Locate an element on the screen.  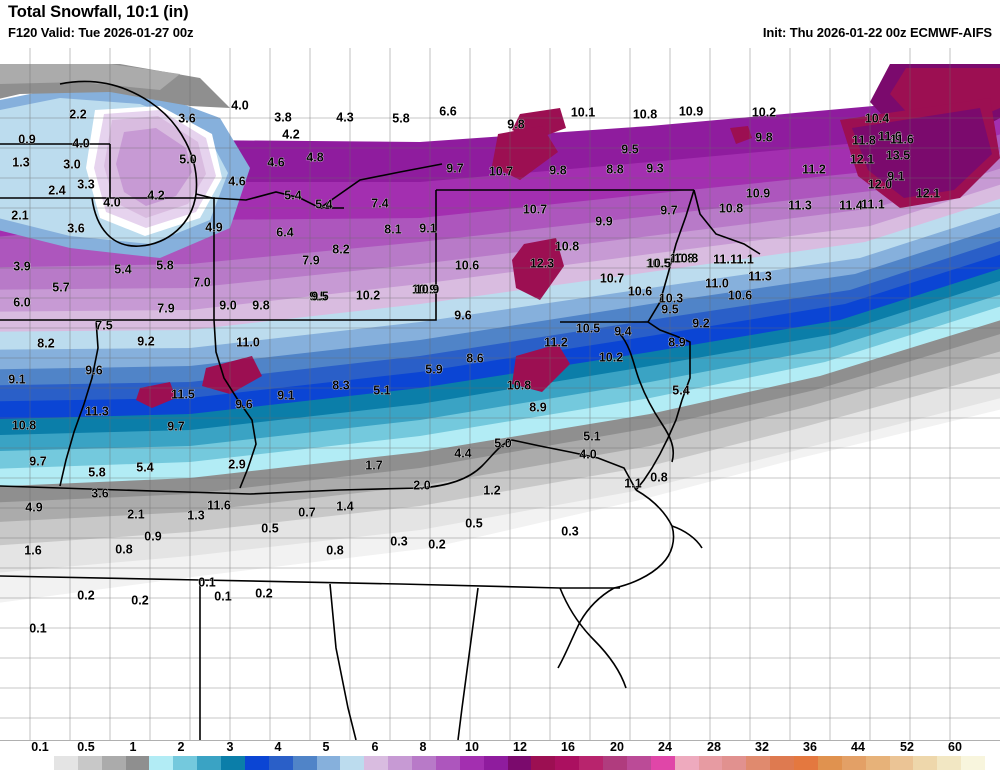
map-value-label: 11.0 is located at coordinates (717, 283).